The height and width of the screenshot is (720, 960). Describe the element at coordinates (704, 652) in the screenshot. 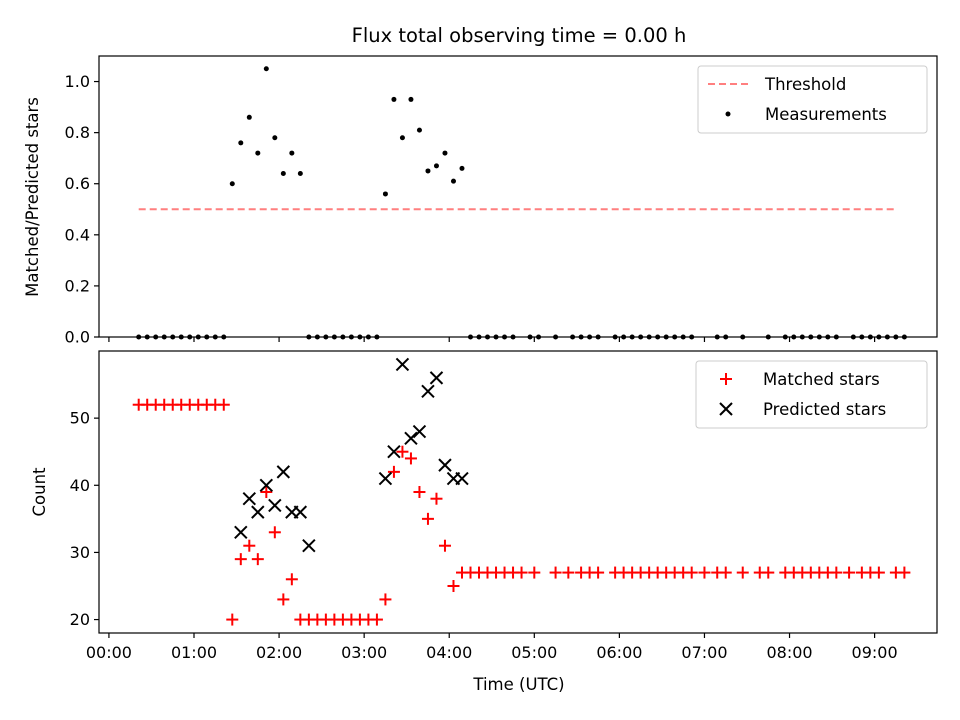

I see `x-tick-label: 07:00` at that location.